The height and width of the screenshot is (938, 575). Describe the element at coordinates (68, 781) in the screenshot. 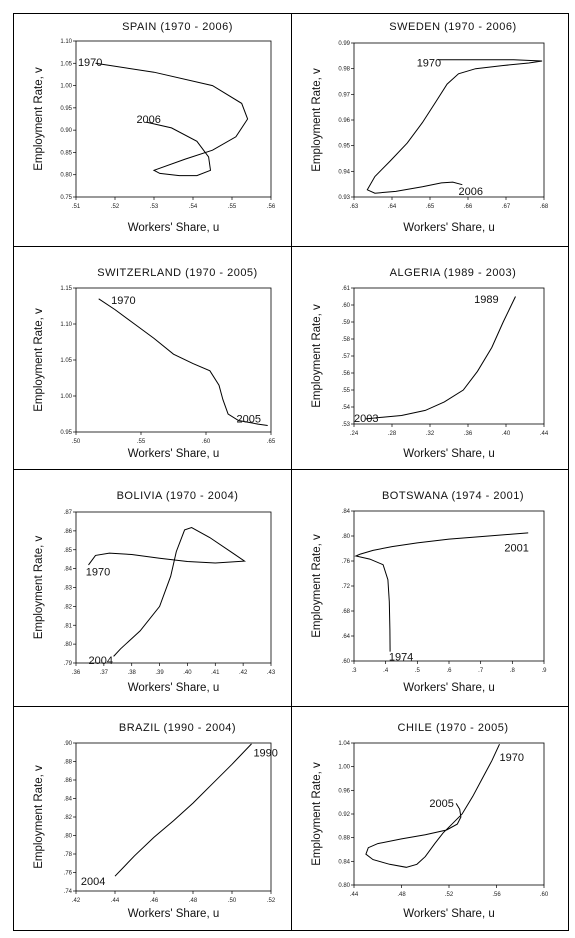

I see `y-tick-label: .86` at that location.